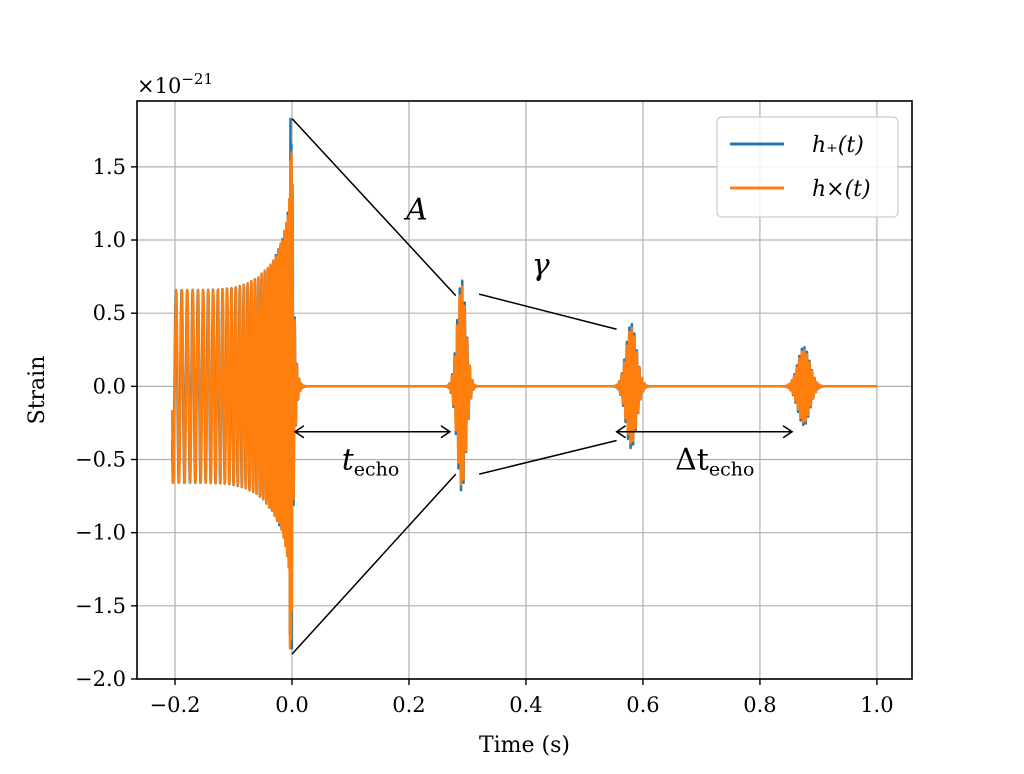  I want to click on legend-box, so click(807, 167).